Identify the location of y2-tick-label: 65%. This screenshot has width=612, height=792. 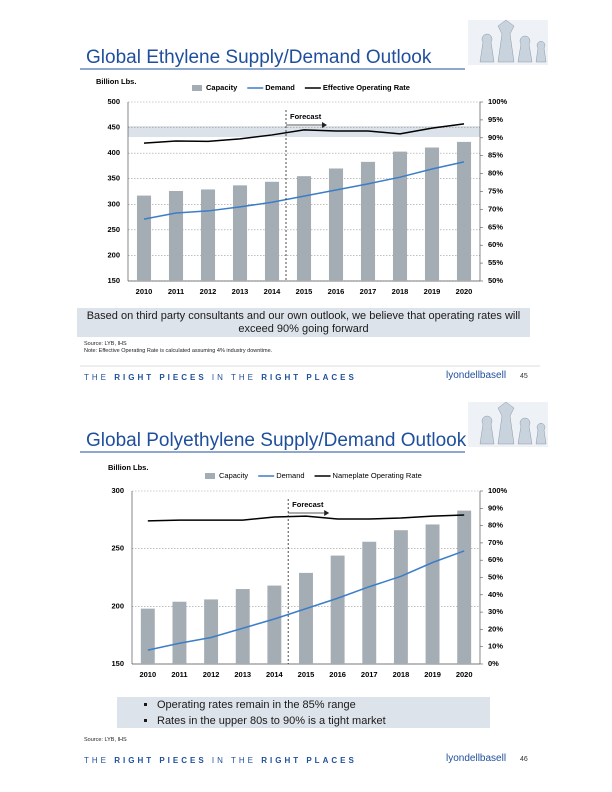
(495, 226).